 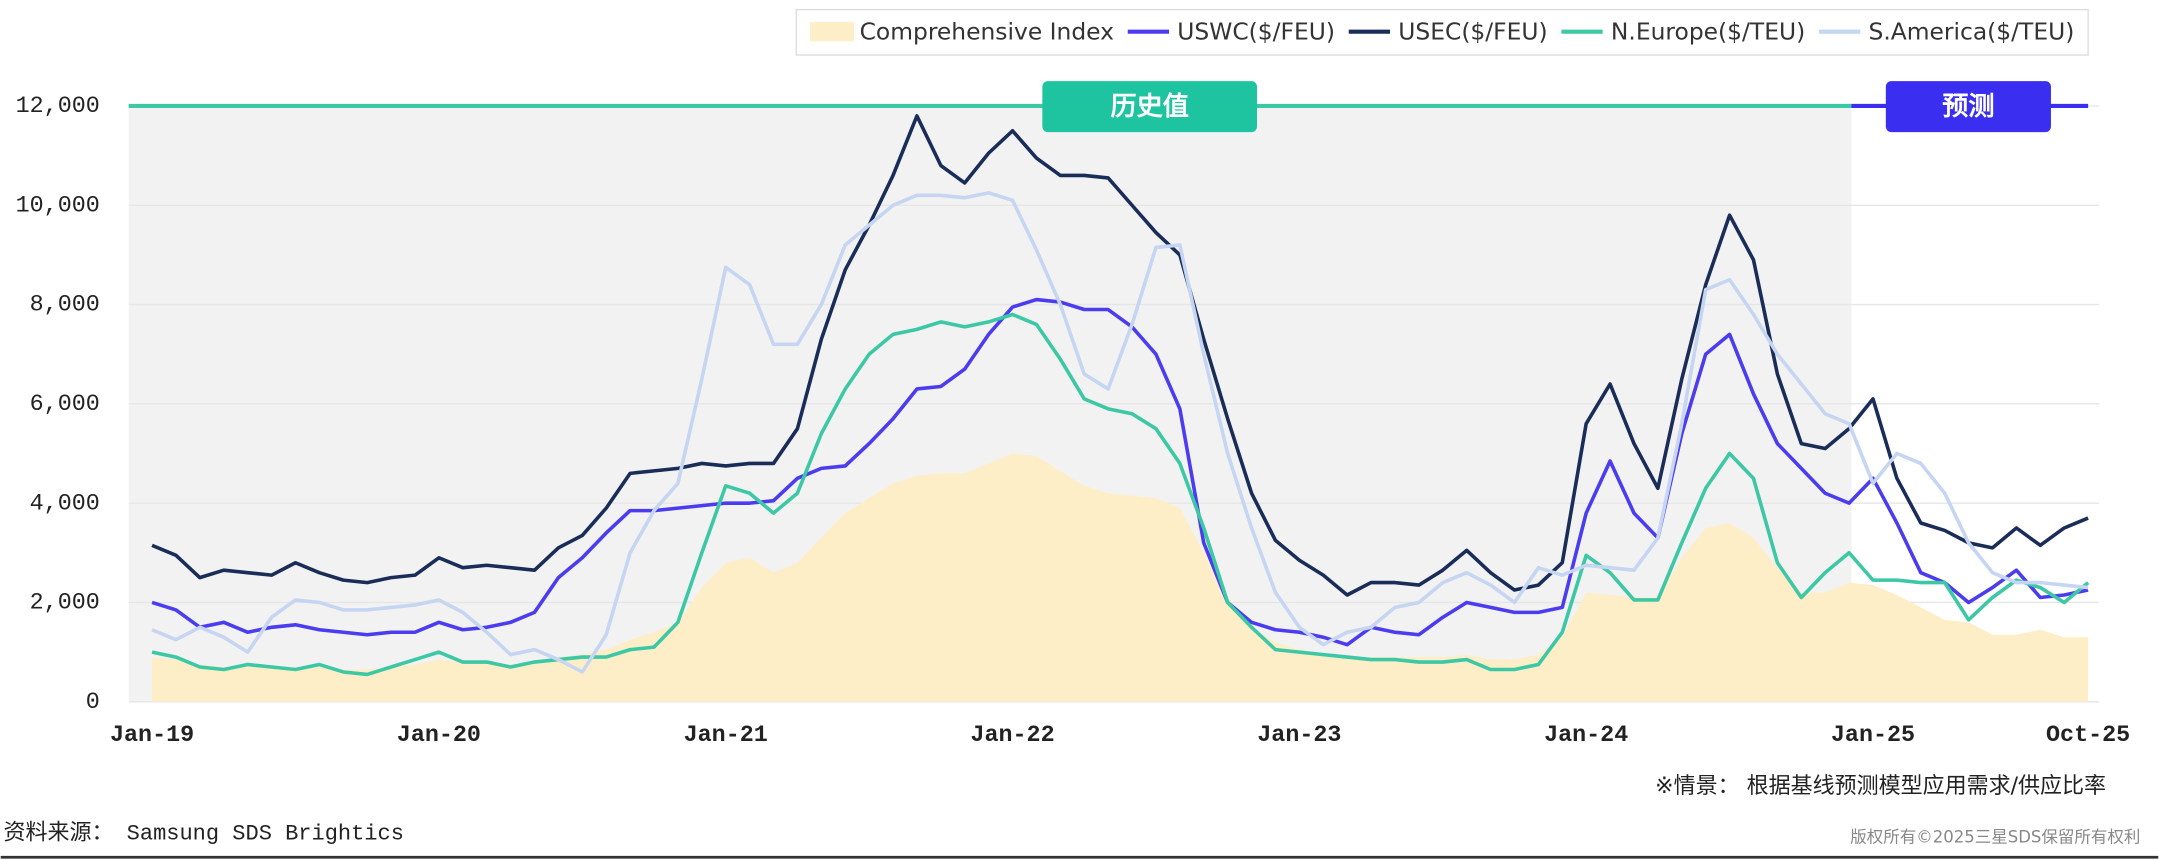 I want to click on legend-label: USWC($/FEU), so click(x=1256, y=32).